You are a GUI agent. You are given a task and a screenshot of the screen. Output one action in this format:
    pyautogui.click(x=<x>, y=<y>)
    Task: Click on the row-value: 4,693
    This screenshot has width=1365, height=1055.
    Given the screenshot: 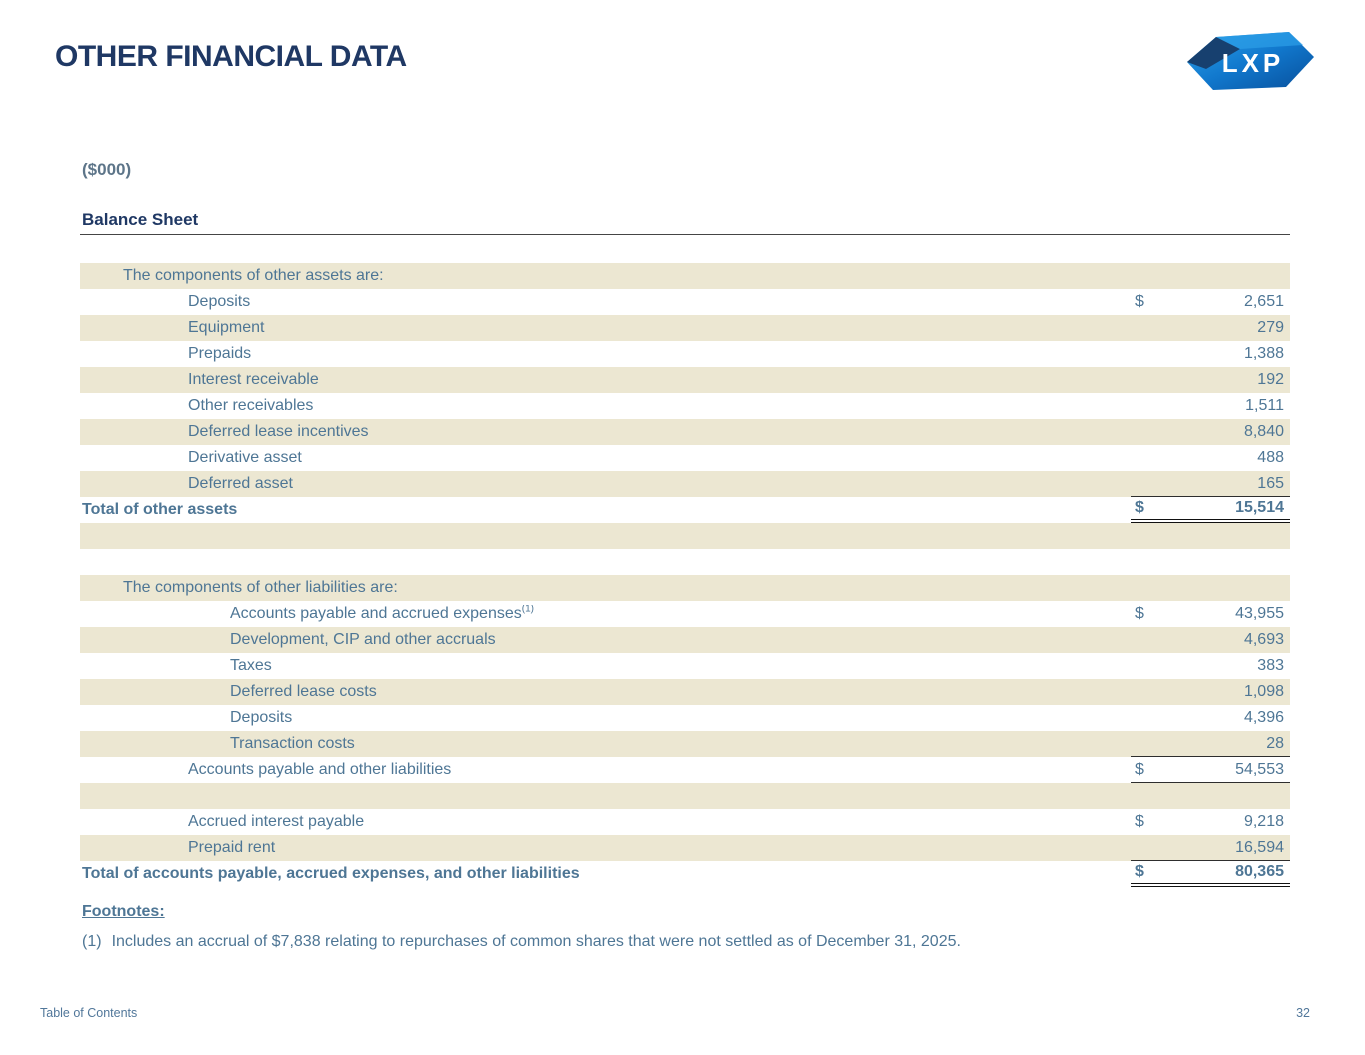 What is the action you would take?
    pyautogui.click(x=1263, y=639)
    